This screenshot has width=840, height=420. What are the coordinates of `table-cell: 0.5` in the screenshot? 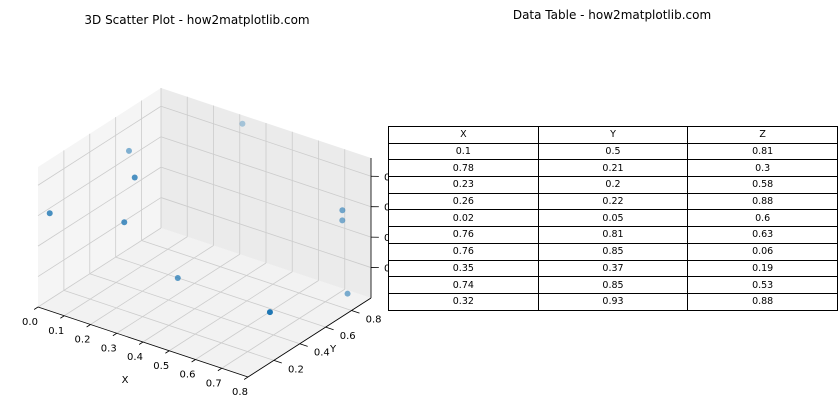 It's located at (613, 151).